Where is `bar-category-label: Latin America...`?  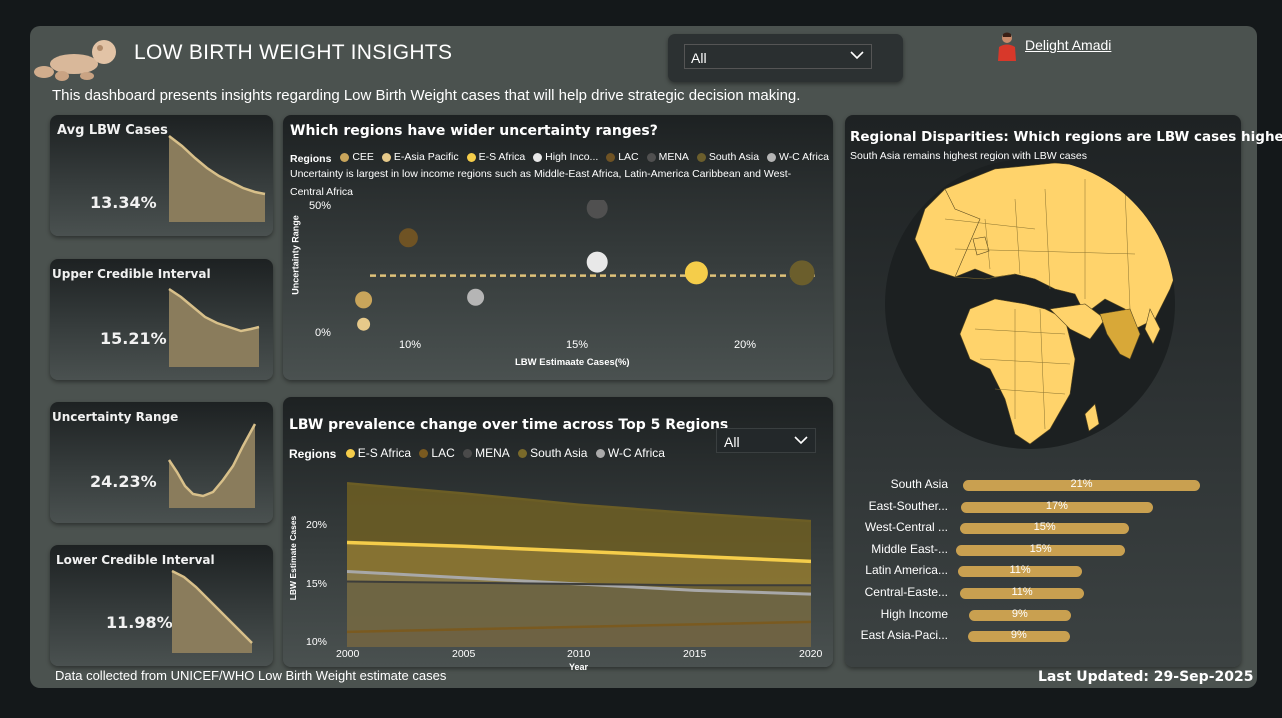
bar-category-label: Latin America... is located at coordinates (906, 570).